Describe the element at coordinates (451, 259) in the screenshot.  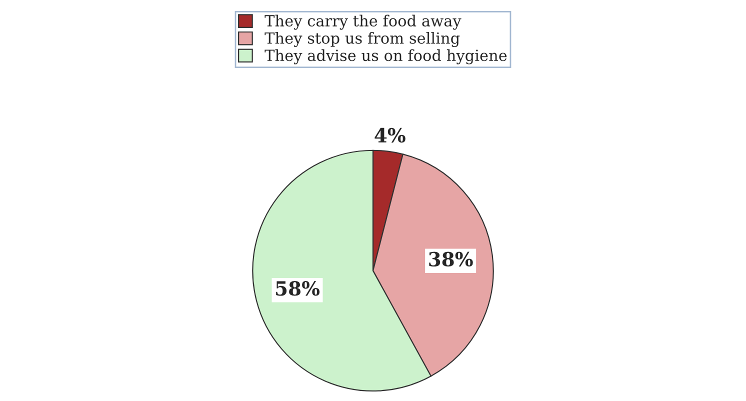
I see `data-label: 38%` at that location.